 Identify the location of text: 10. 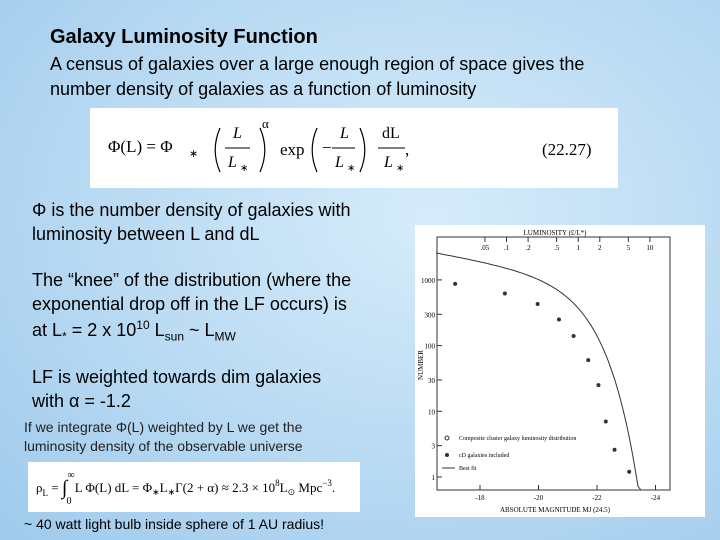
(143, 325).